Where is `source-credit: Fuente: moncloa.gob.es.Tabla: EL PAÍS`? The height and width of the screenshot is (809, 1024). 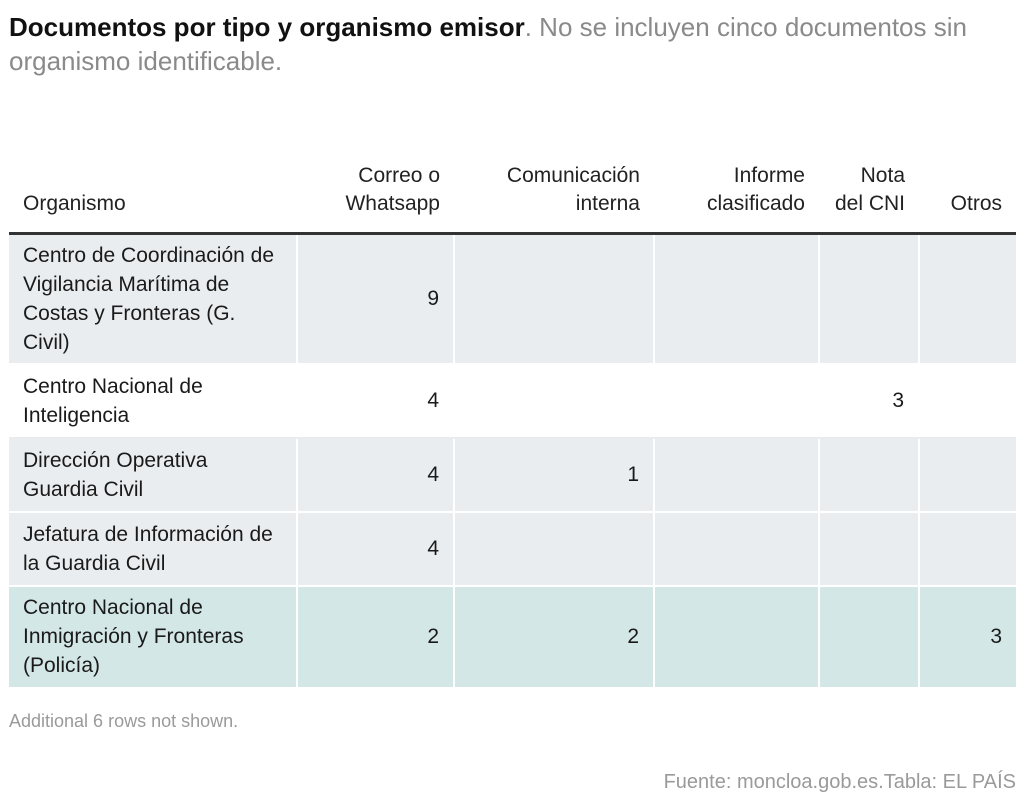 source-credit: Fuente: moncloa.gob.es.Tabla: EL PAÍS is located at coordinates (839, 782).